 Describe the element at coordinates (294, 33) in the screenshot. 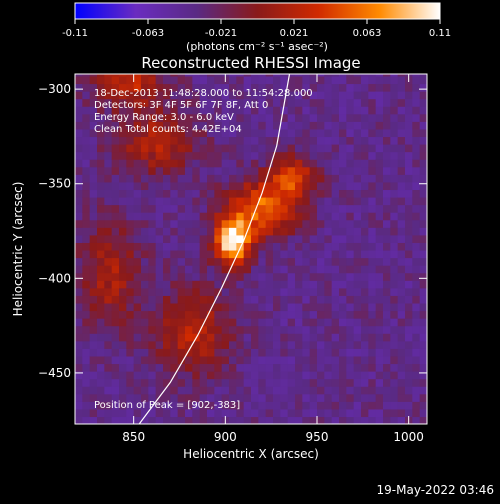

I see `colorbar-tick-label: 0.021` at that location.